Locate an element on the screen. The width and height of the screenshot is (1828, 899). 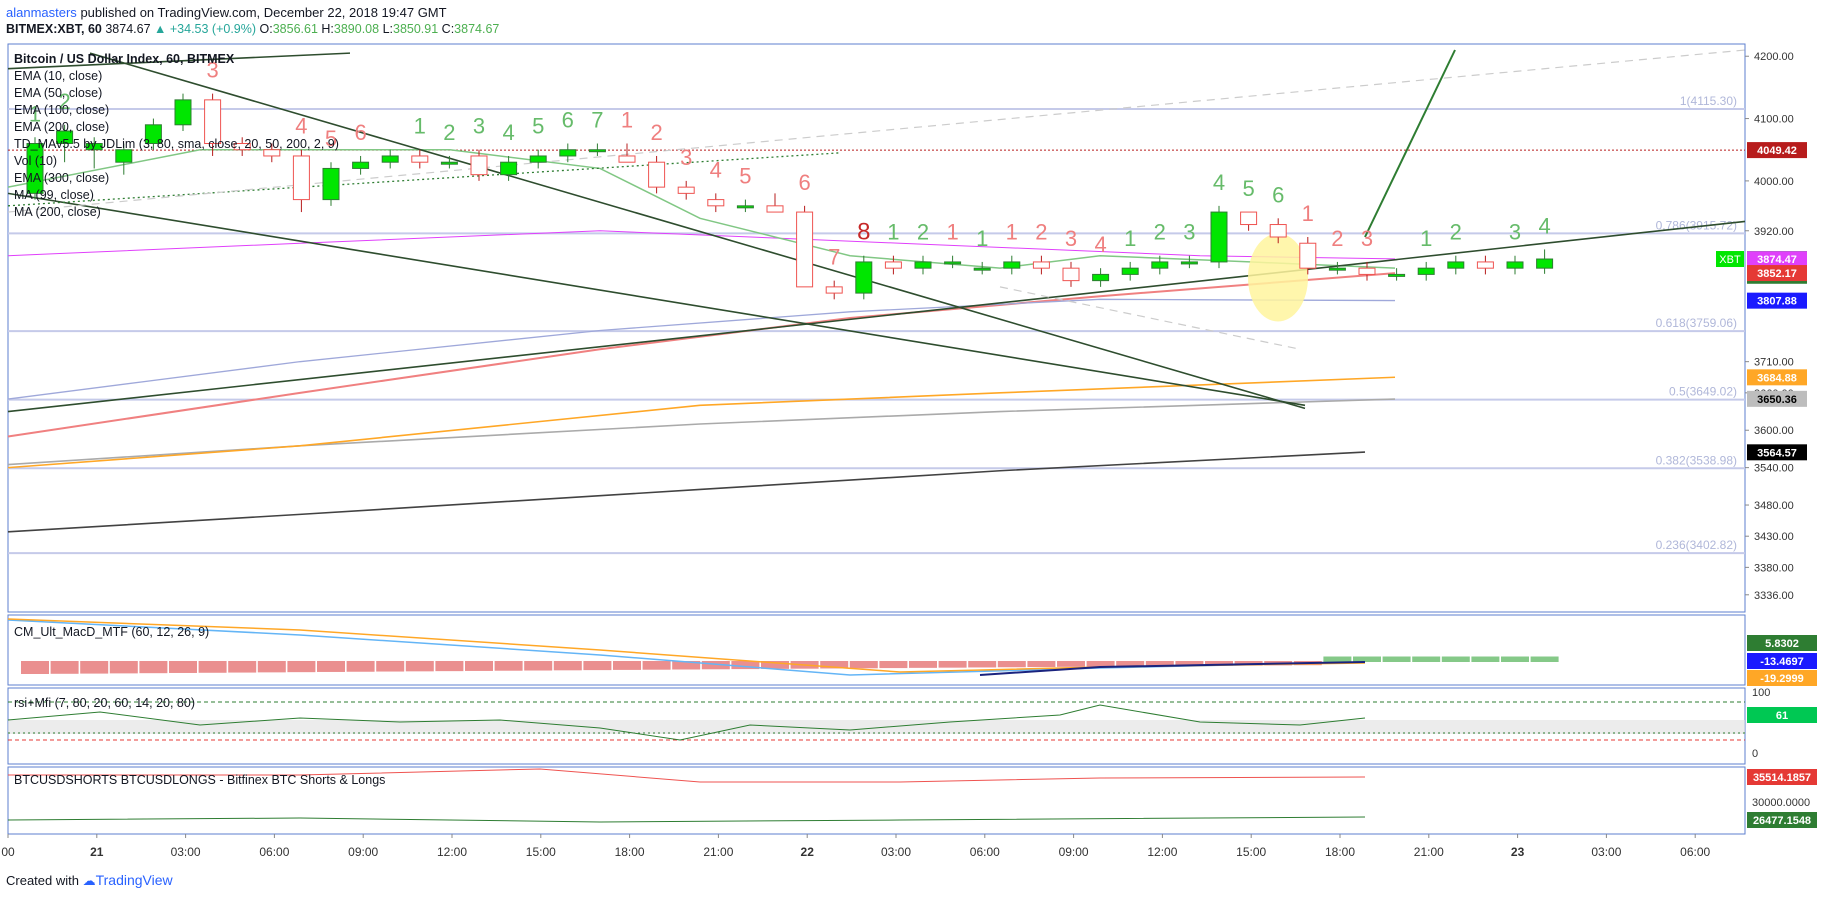
time-tick-label: 12:00 is located at coordinates (1162, 852).